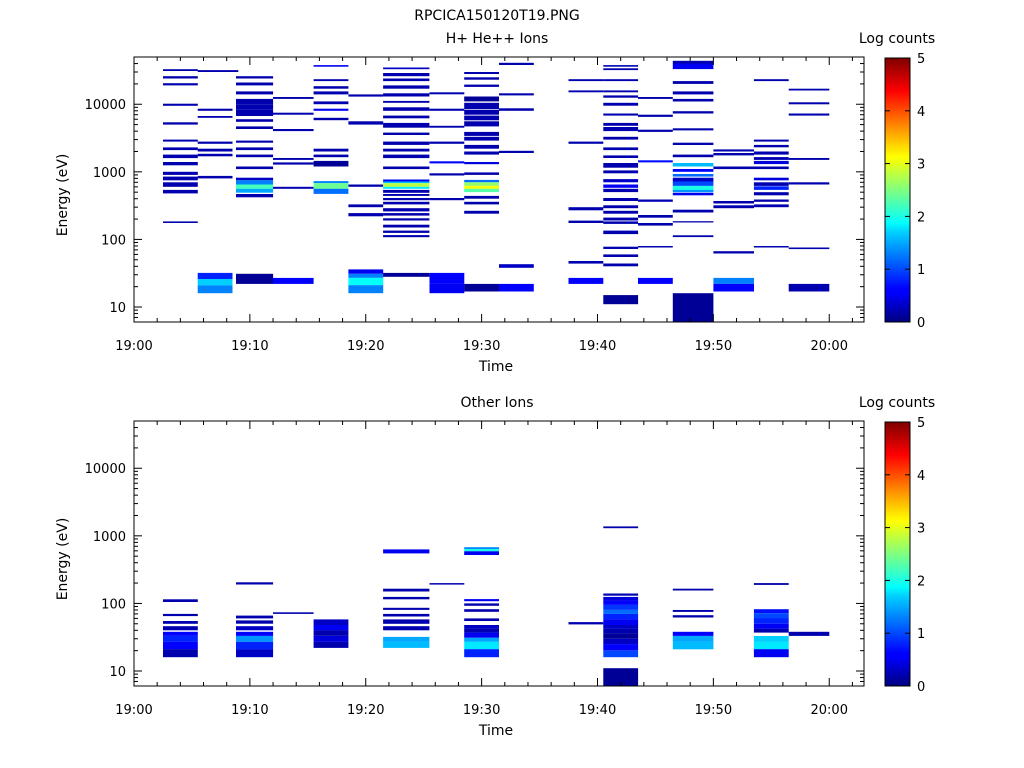 The image size is (1024, 768). I want to click on colorbar-ticks, so click(897, 554).